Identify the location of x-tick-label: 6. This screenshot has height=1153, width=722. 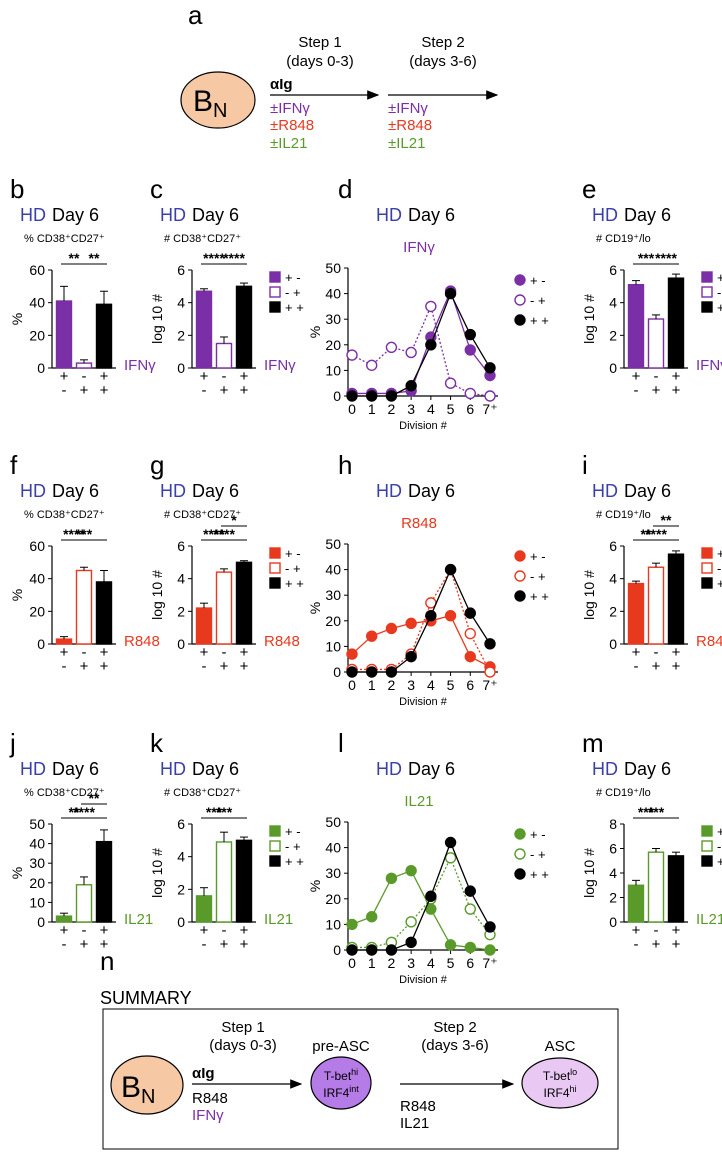
(470, 409).